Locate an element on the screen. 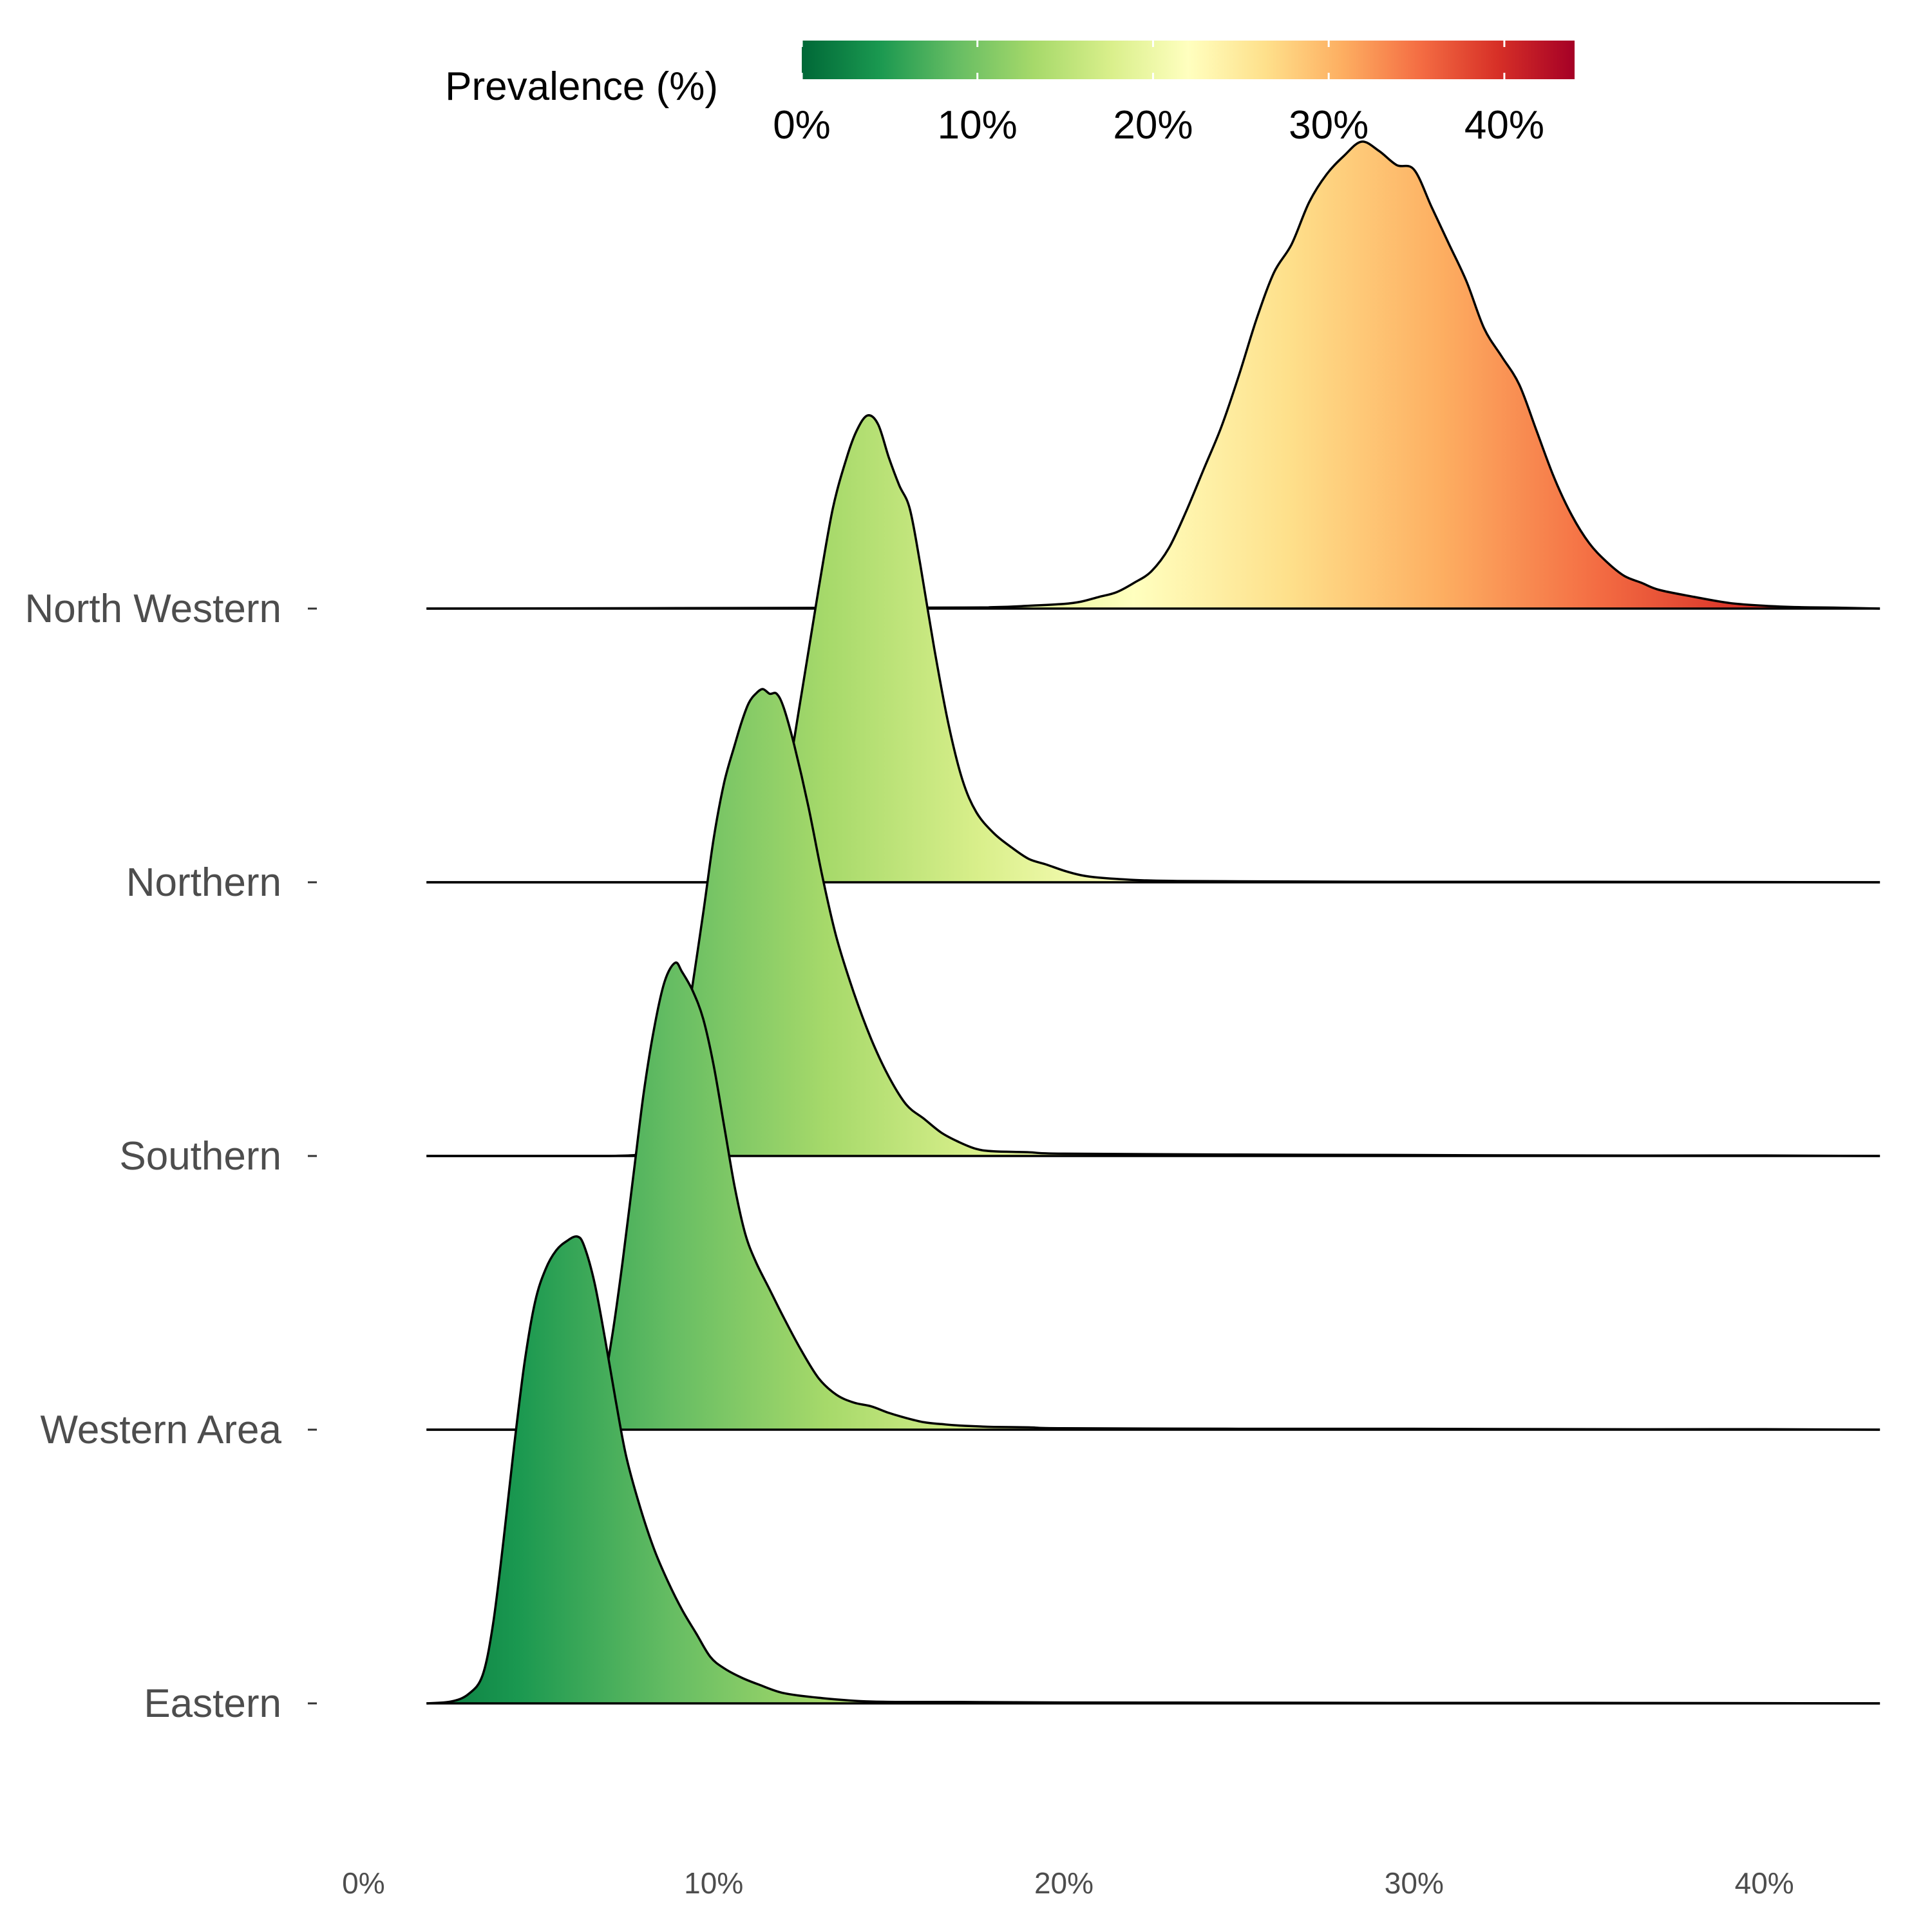 This screenshot has height=1932, width=1932. legend-tick-label: 40% is located at coordinates (1504, 125).